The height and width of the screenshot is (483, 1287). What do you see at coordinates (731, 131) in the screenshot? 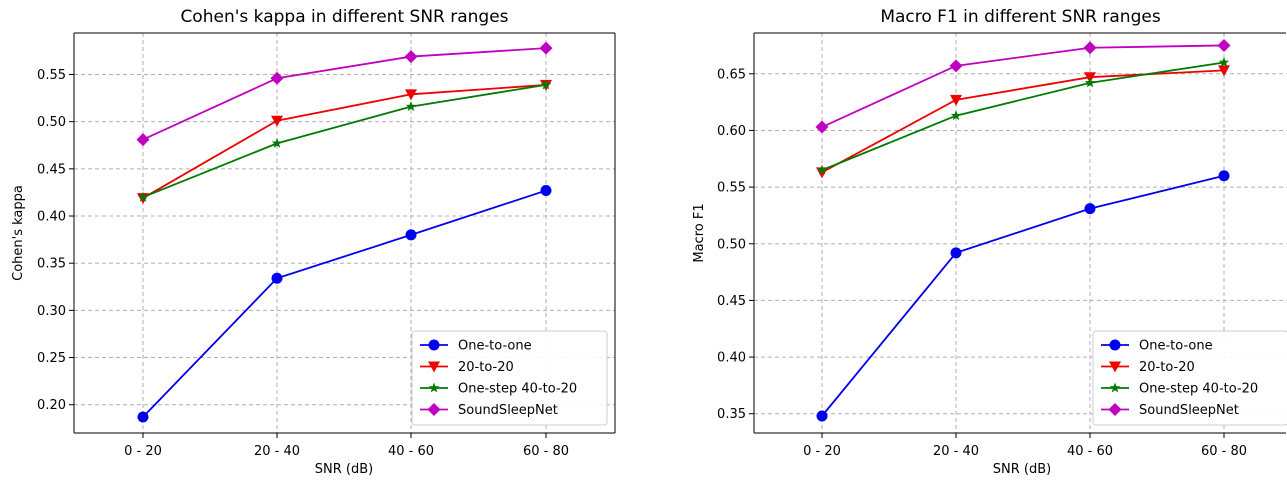
I see `y-tick-label: 0.60` at bounding box center [731, 131].